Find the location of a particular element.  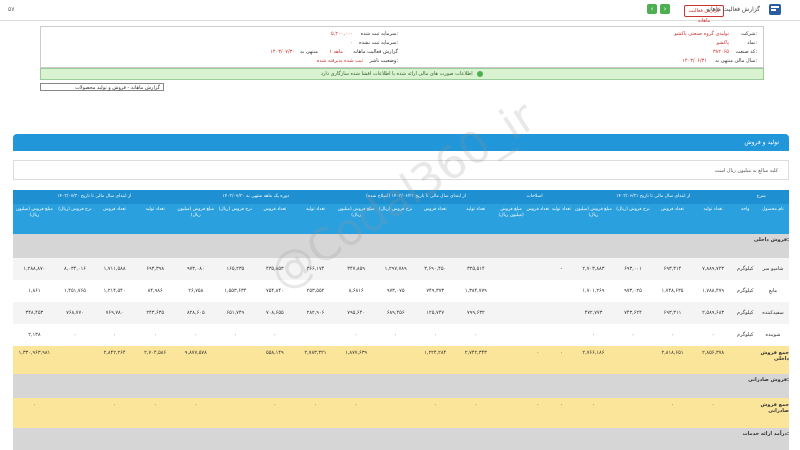

table-cell: ۱۶۵,۲۳۵ is located at coordinates (235, 269).